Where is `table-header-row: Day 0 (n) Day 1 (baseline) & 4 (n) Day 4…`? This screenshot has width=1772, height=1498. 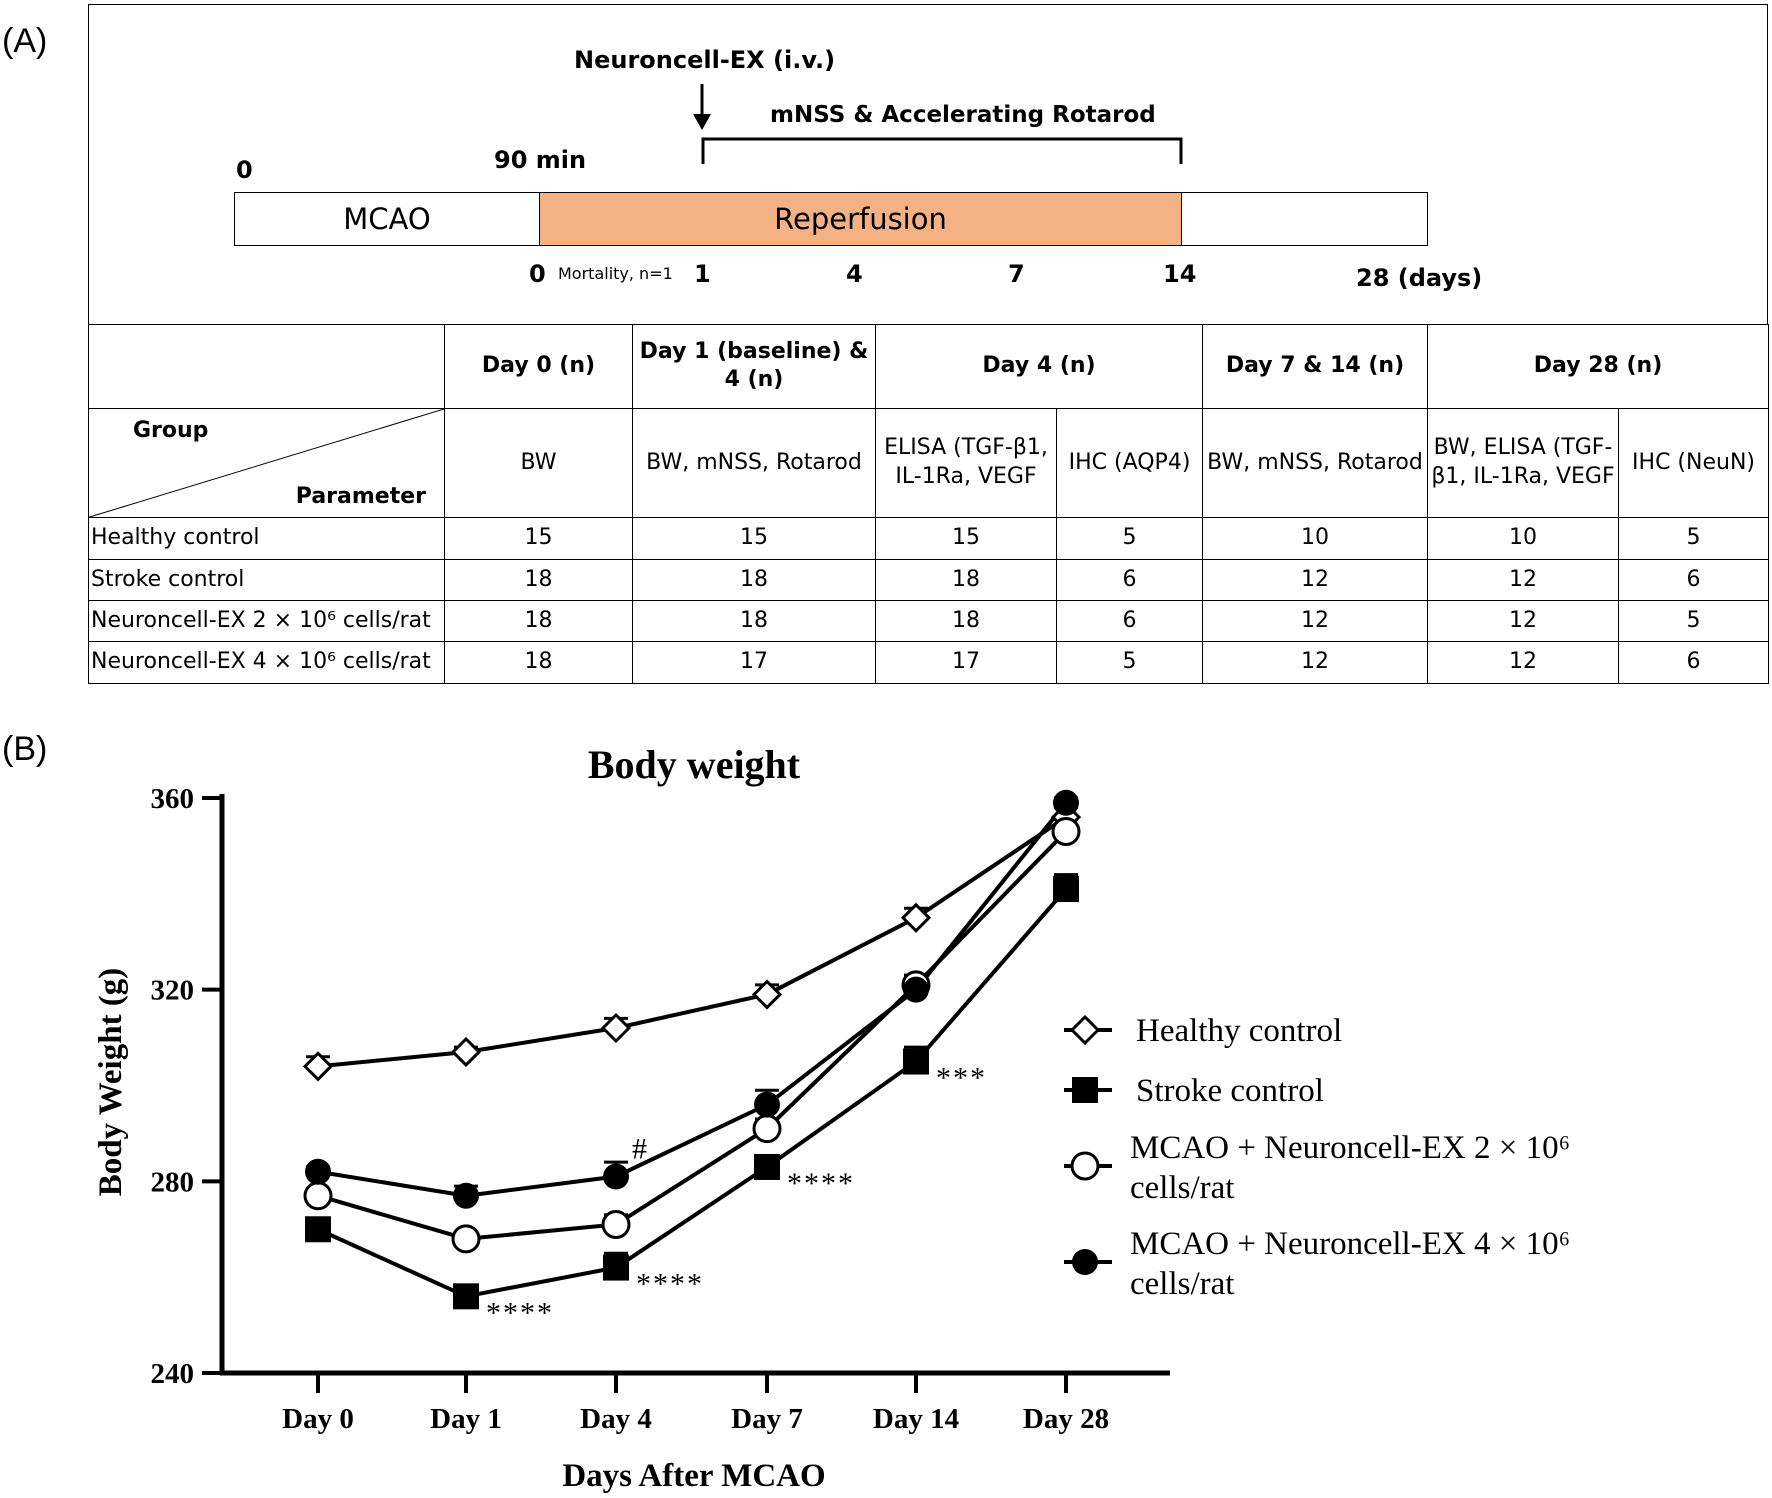 table-header-row: Day 0 (n) Day 1 (baseline) & 4 (n) Day 4… is located at coordinates (929, 366).